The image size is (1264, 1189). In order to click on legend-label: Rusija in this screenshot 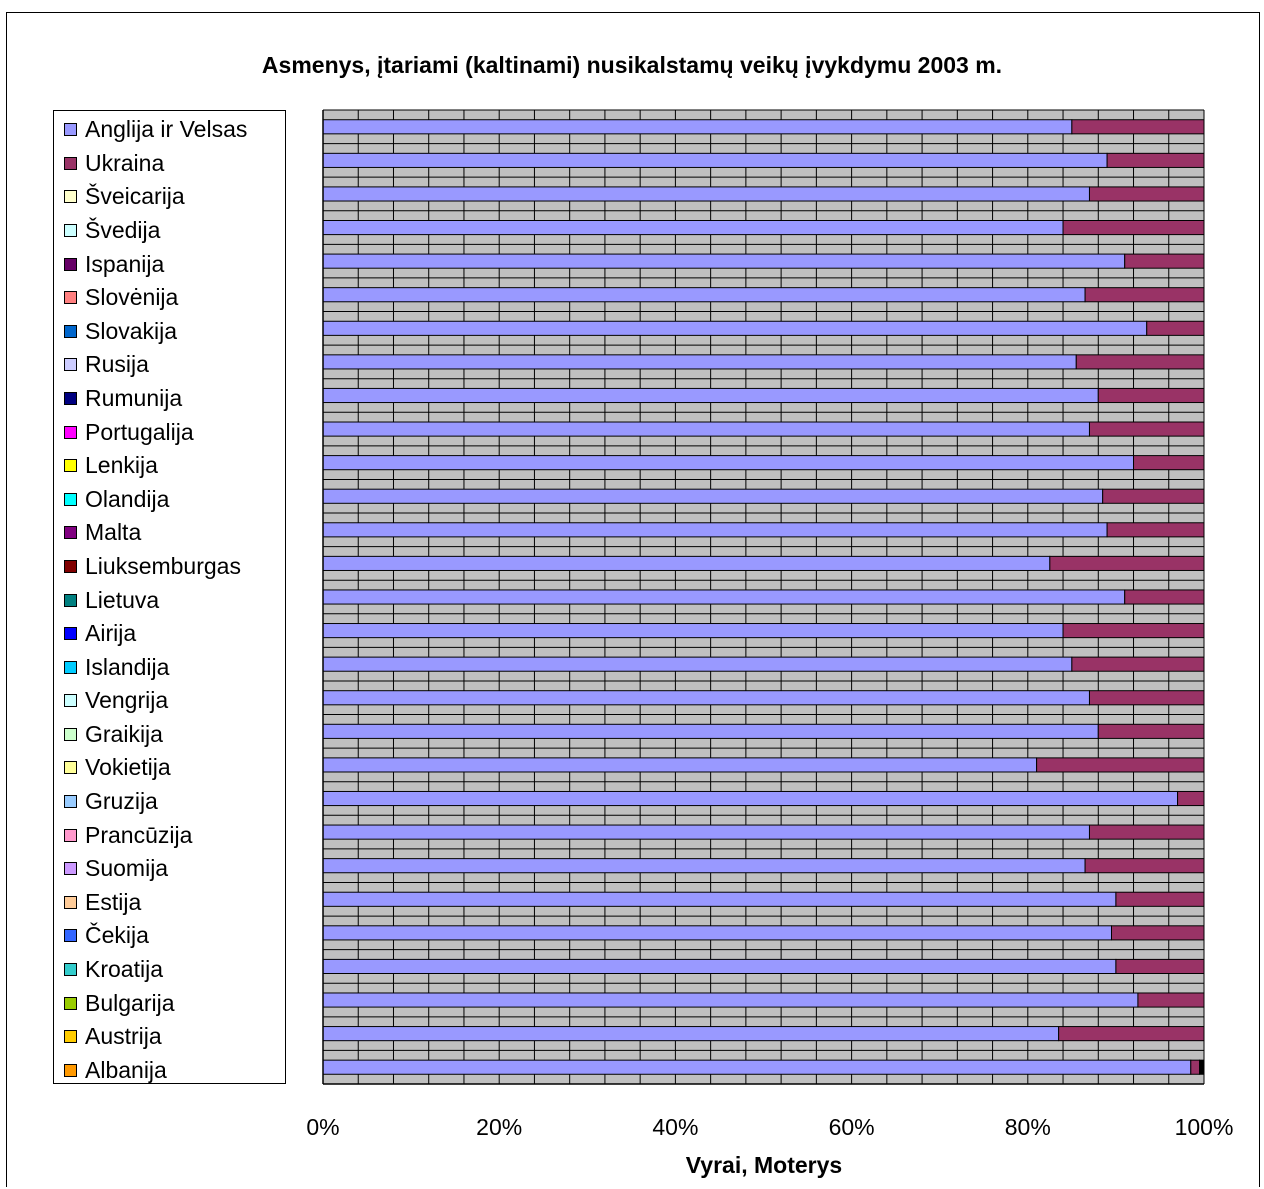, I will do `click(117, 364)`.